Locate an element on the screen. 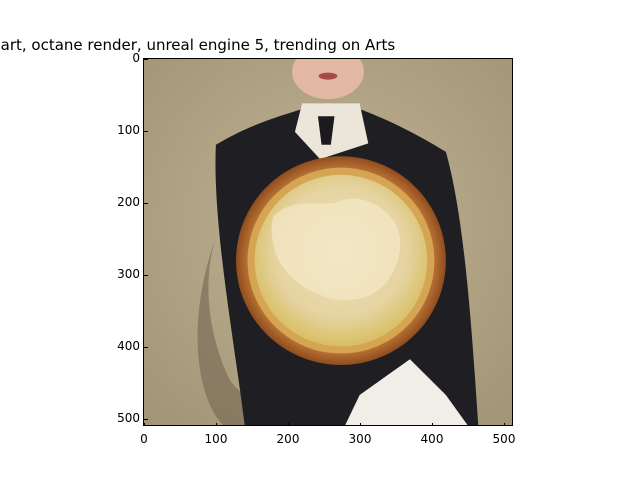 The height and width of the screenshot is (480, 640). y-tick-label-100: 100 is located at coordinates (128, 130).